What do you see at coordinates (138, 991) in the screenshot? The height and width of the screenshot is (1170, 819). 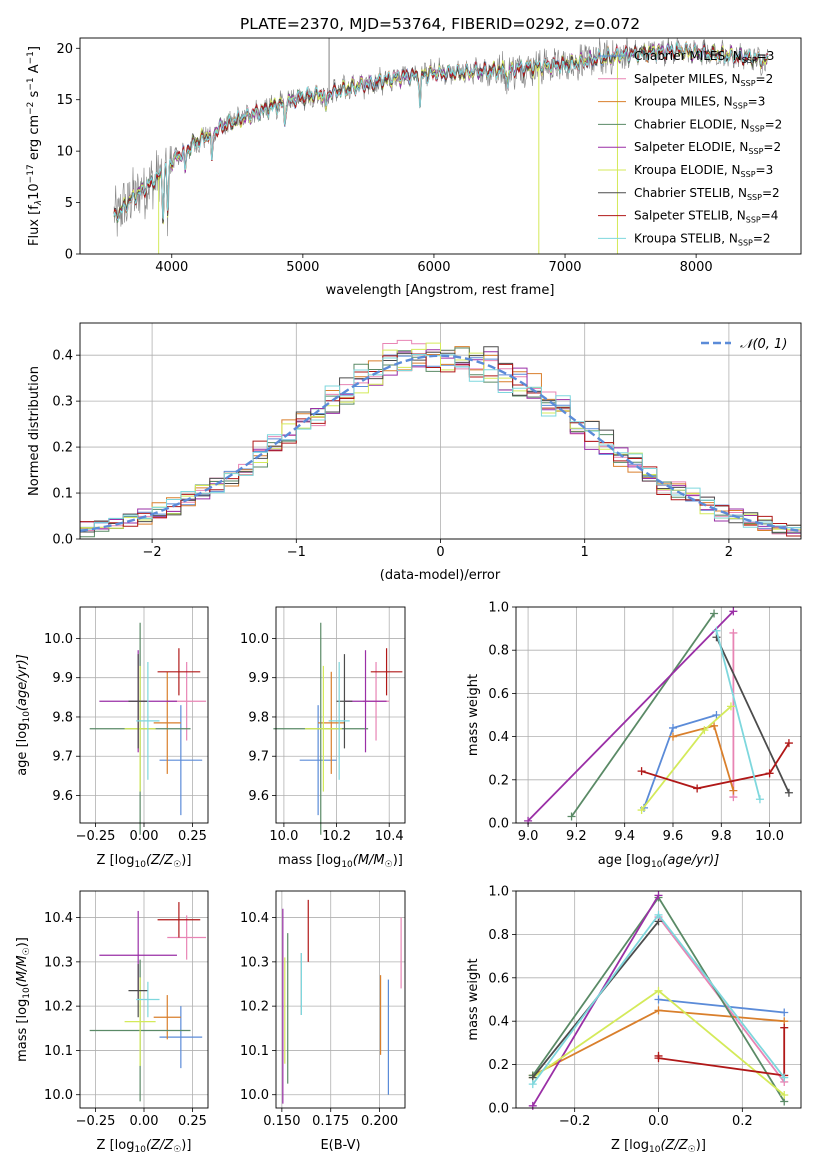 I see `errorbar-CS` at bounding box center [138, 991].